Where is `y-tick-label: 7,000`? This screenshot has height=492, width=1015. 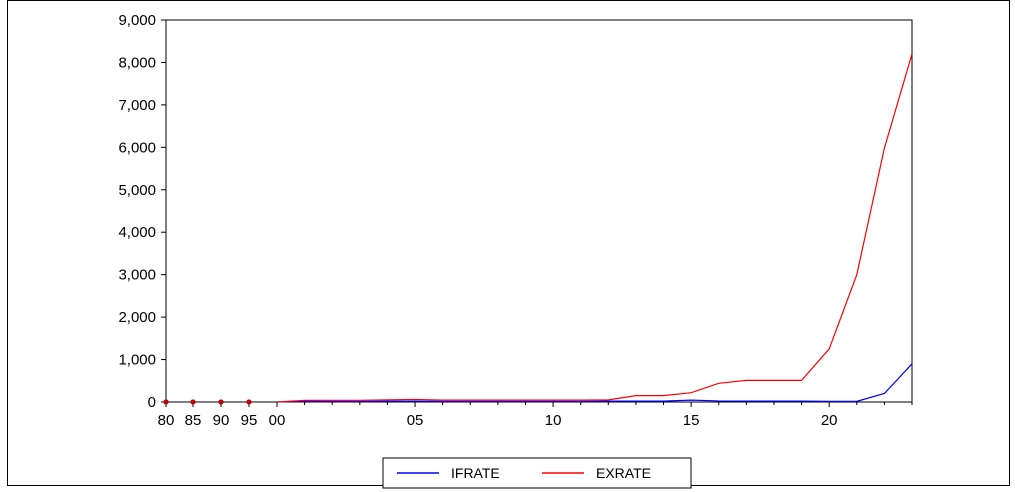
y-tick-label: 7,000 is located at coordinates (137, 105).